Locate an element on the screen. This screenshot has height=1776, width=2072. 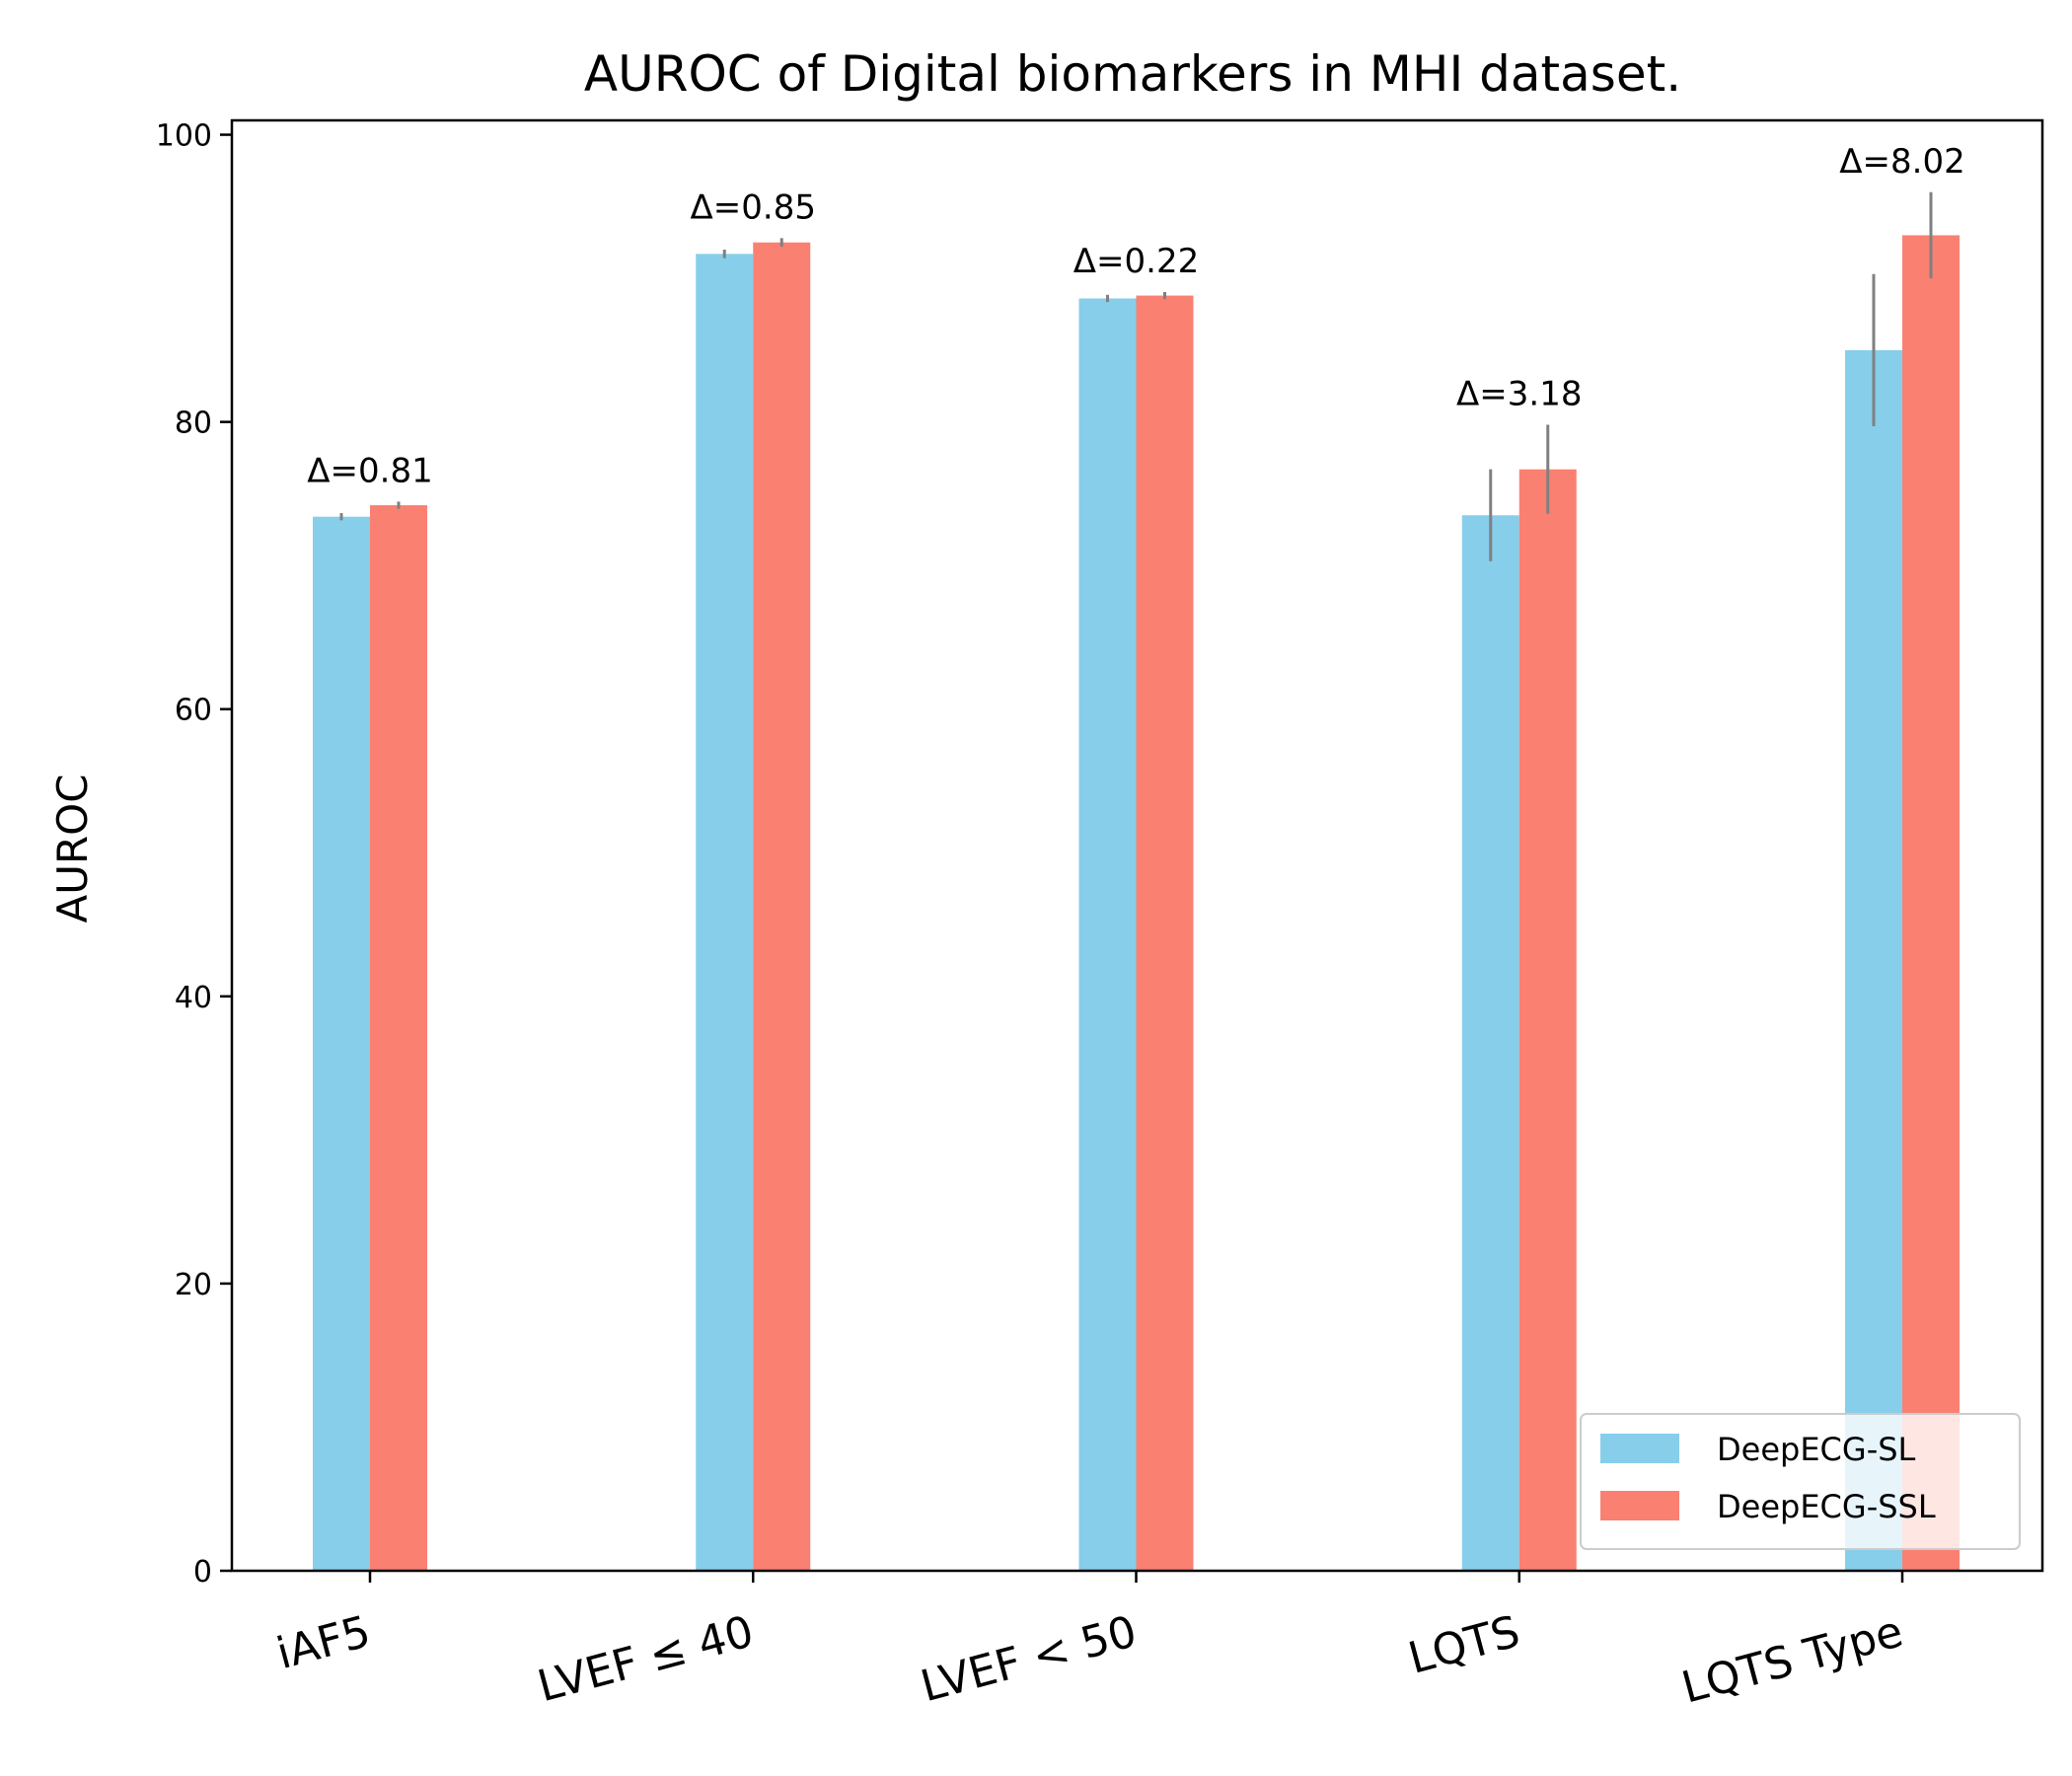
x-tick-label: LVEF < 50 is located at coordinates (1029, 1659).